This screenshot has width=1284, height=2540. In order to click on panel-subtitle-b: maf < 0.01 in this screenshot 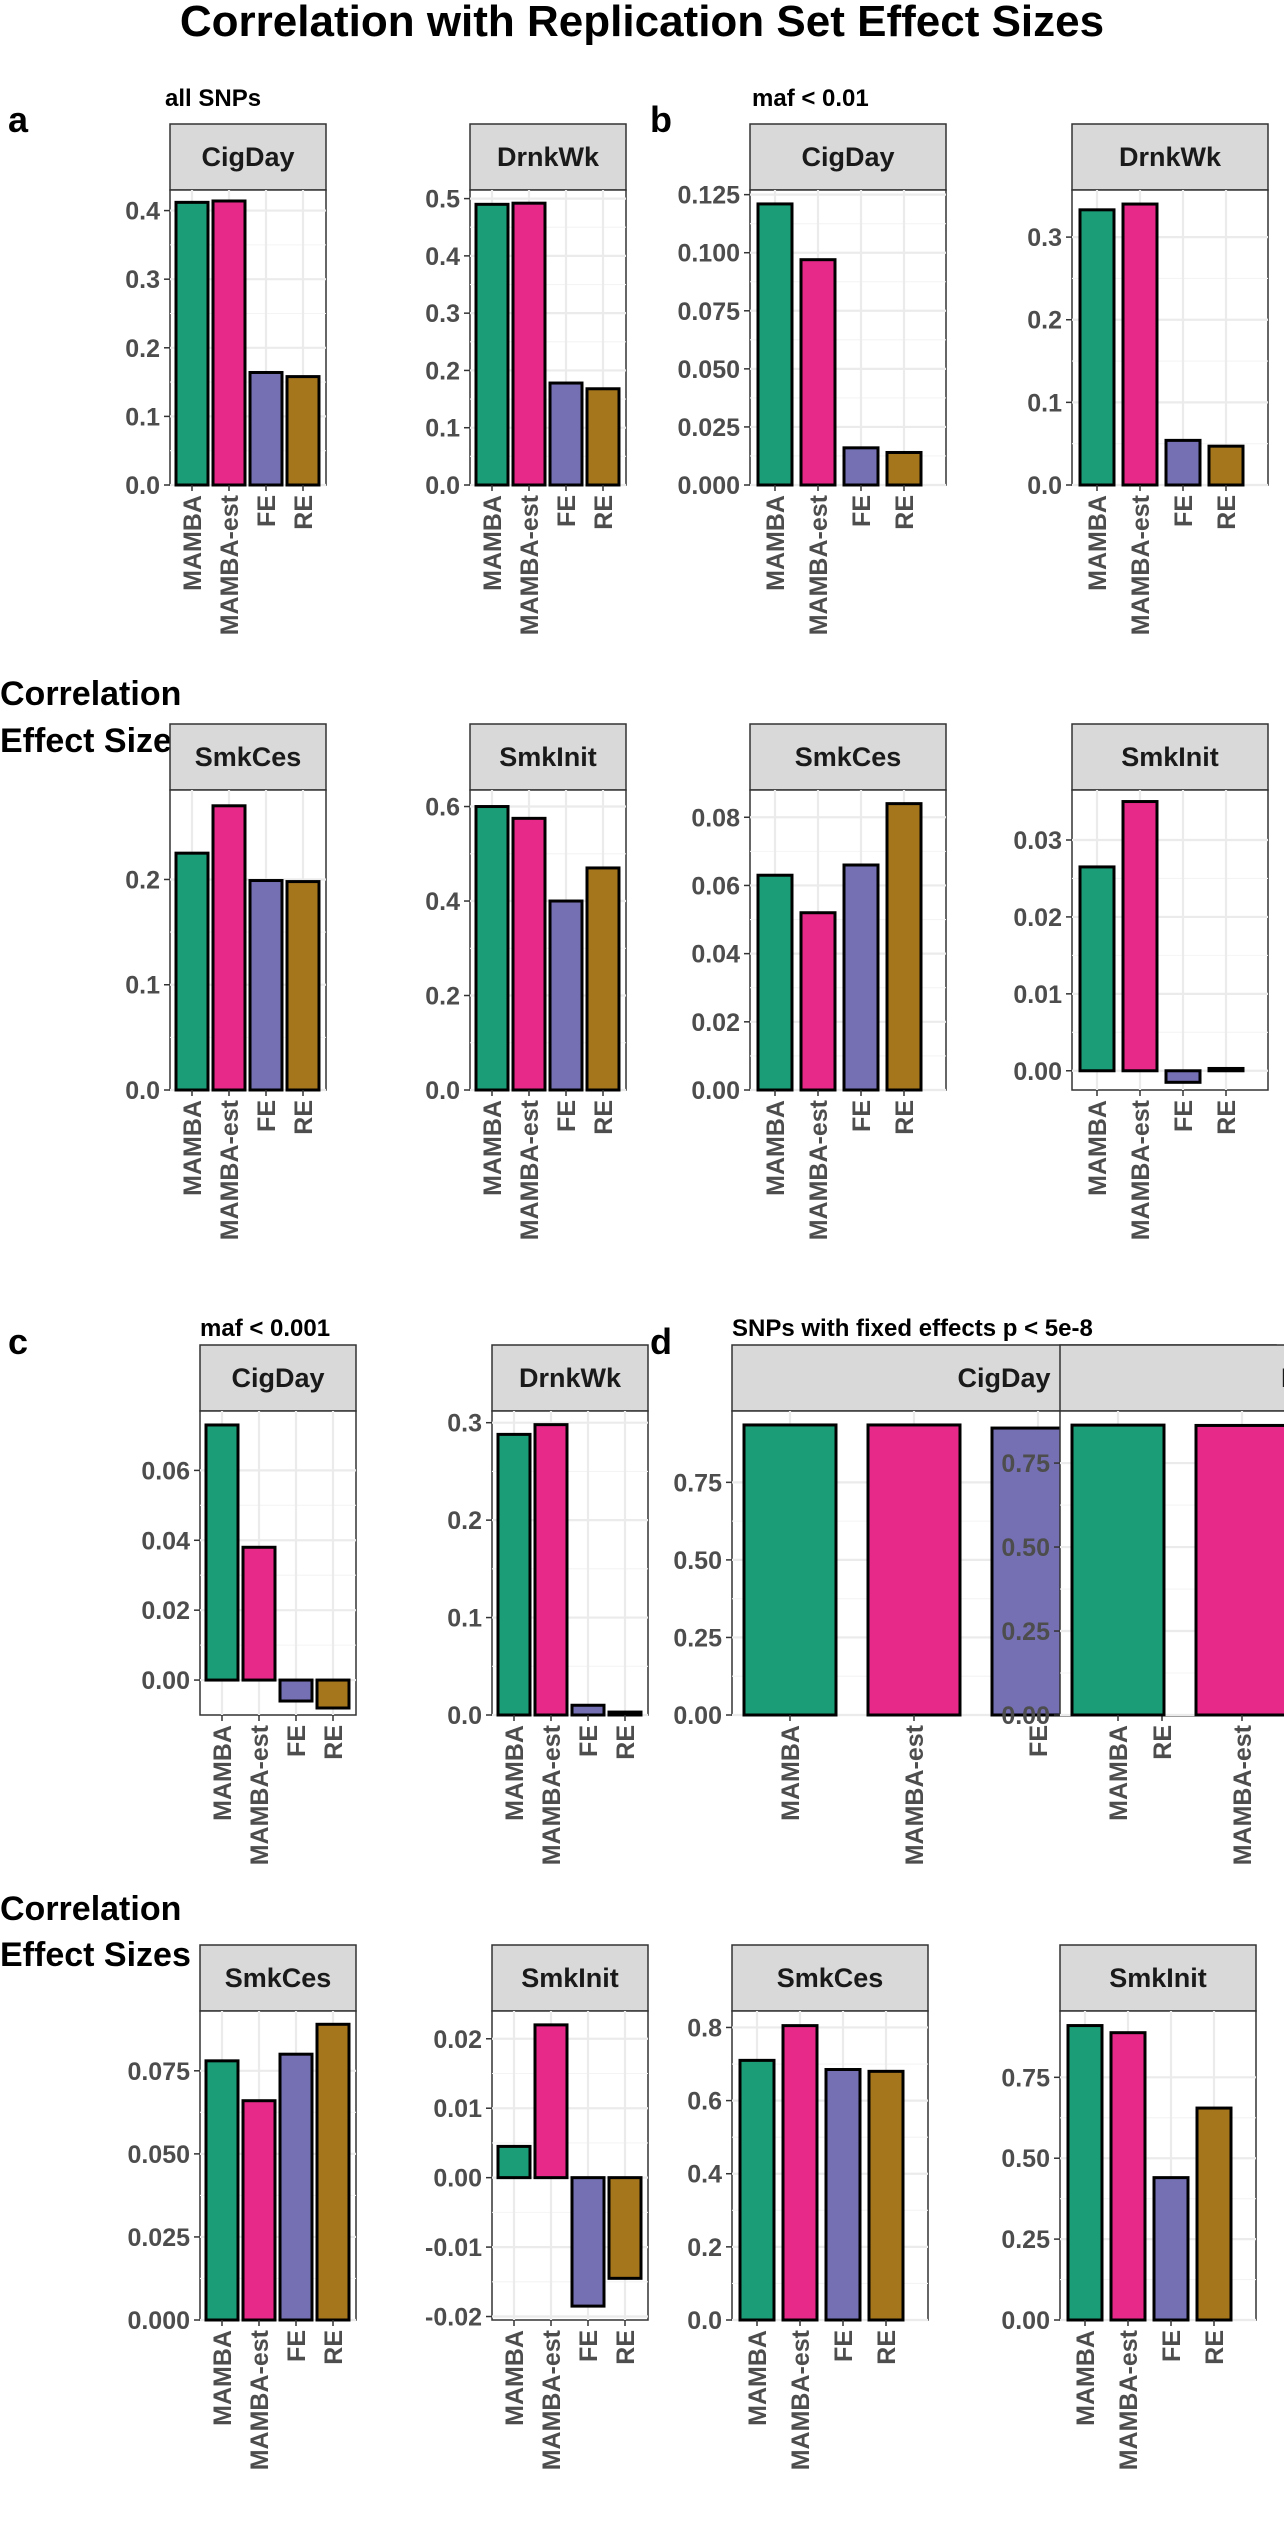, I will do `click(810, 98)`.